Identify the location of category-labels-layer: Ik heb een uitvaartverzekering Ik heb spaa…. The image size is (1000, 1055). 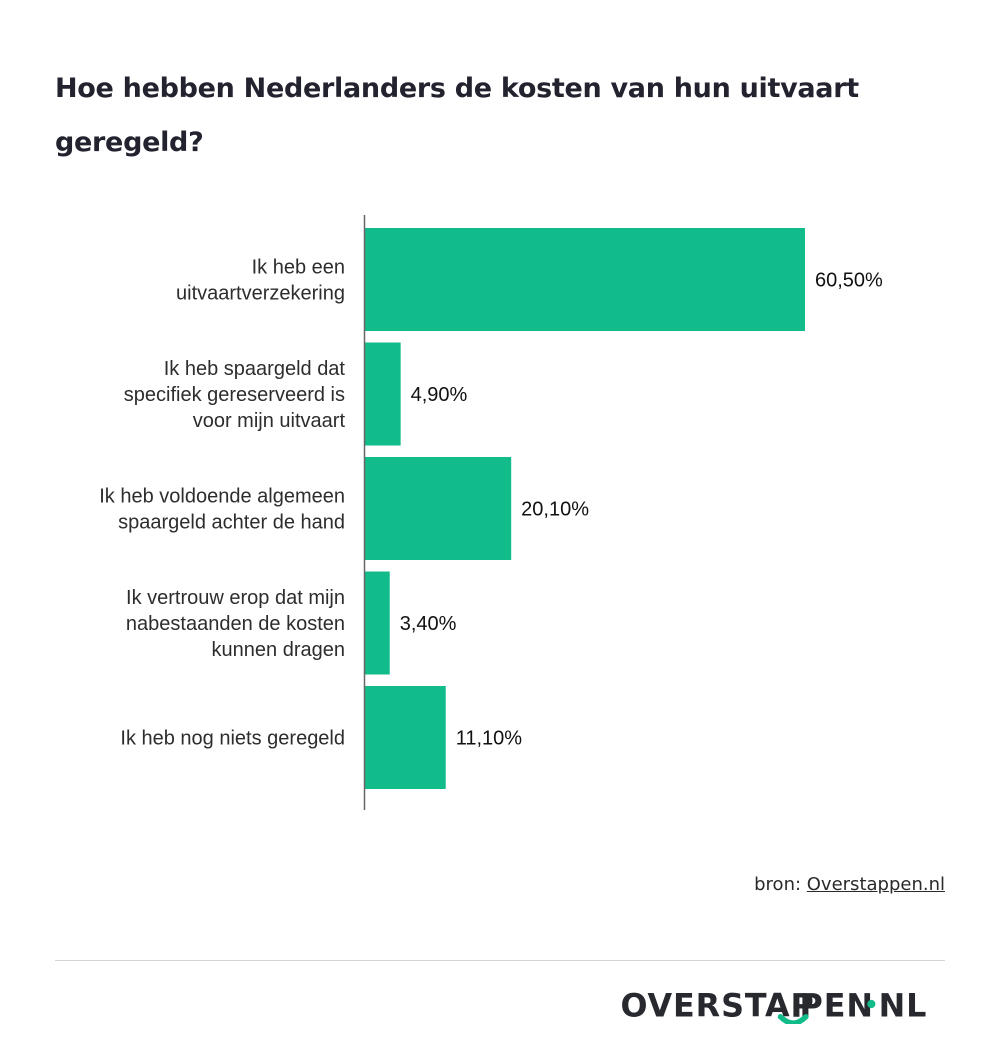
(222, 503).